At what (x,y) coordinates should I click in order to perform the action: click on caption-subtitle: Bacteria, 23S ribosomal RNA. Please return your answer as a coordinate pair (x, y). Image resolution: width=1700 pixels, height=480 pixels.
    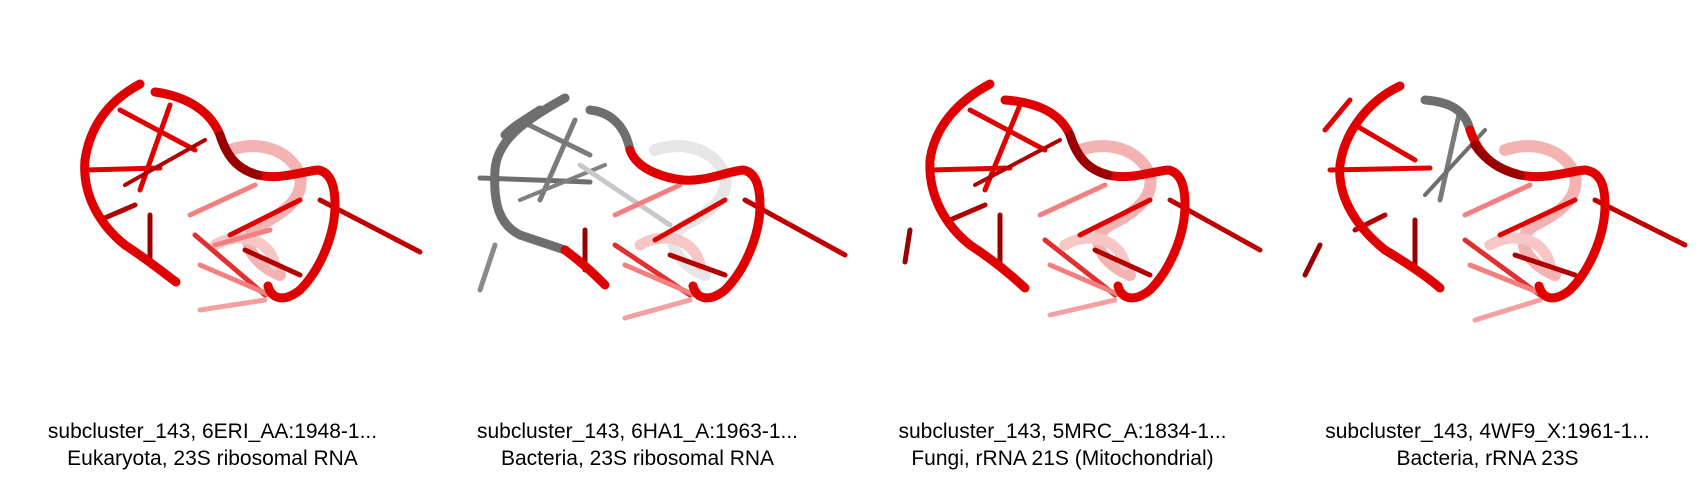
    Looking at the image, I should click on (637, 458).